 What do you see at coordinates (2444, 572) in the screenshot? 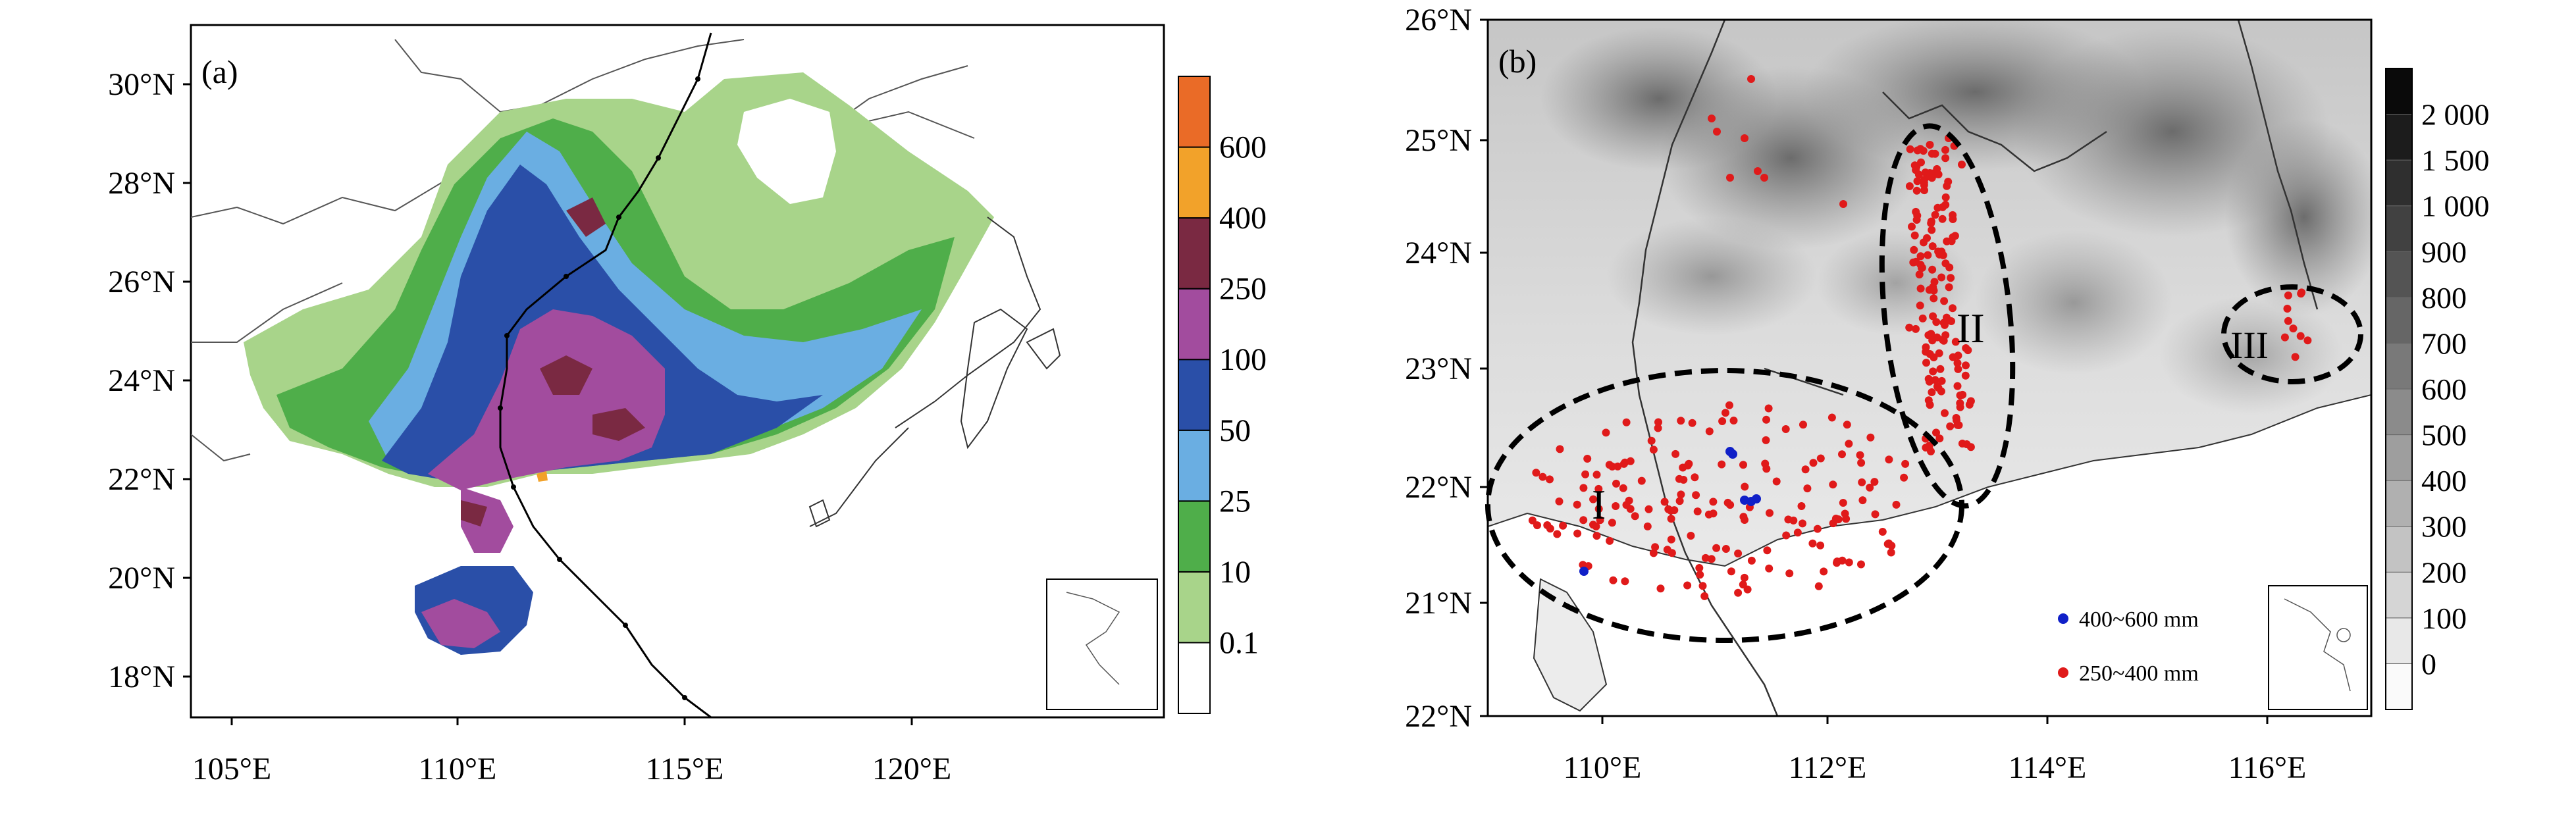
I see `colorbar-b-label: 200` at bounding box center [2444, 572].